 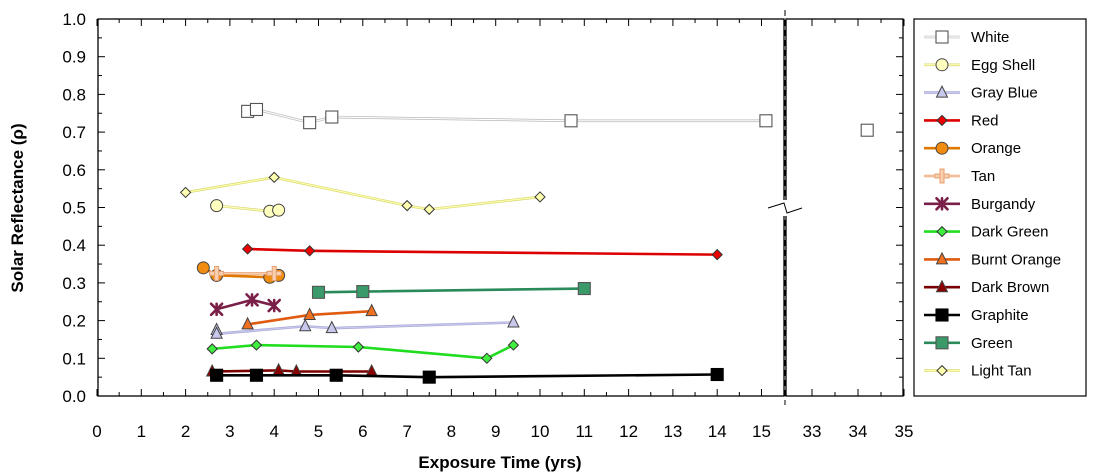 What do you see at coordinates (74, 208) in the screenshot?
I see `y-tick-label: 0.5` at bounding box center [74, 208].